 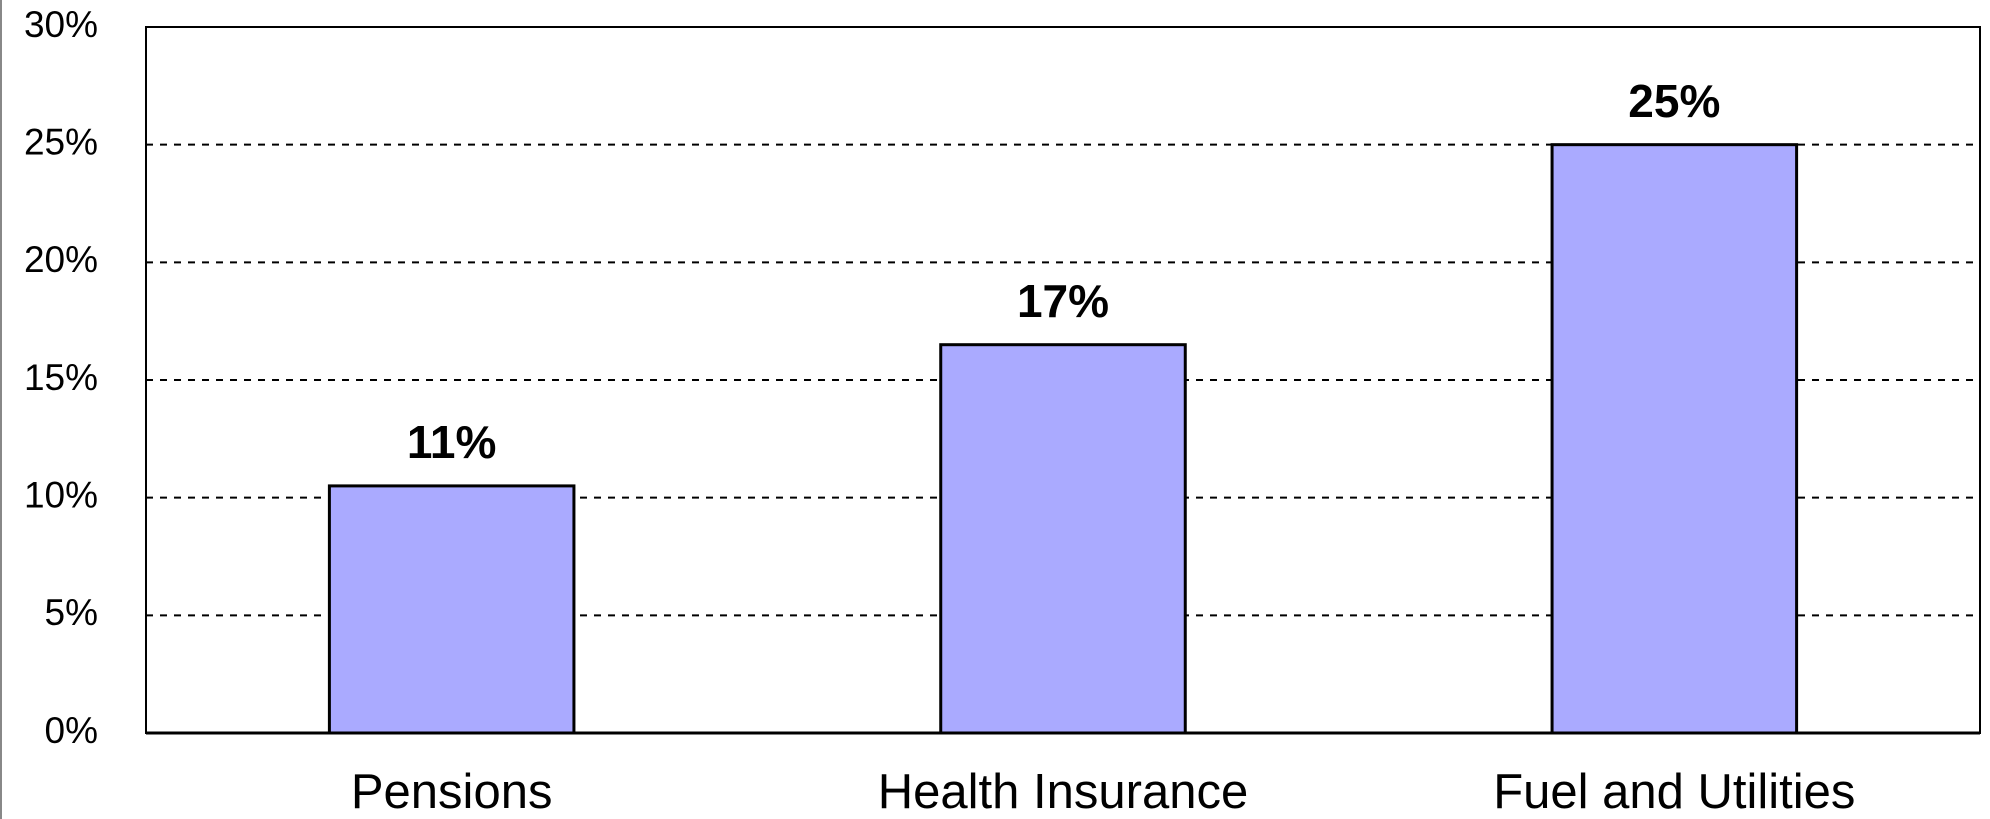 I want to click on y-tick-label: 5%, so click(x=71, y=612).